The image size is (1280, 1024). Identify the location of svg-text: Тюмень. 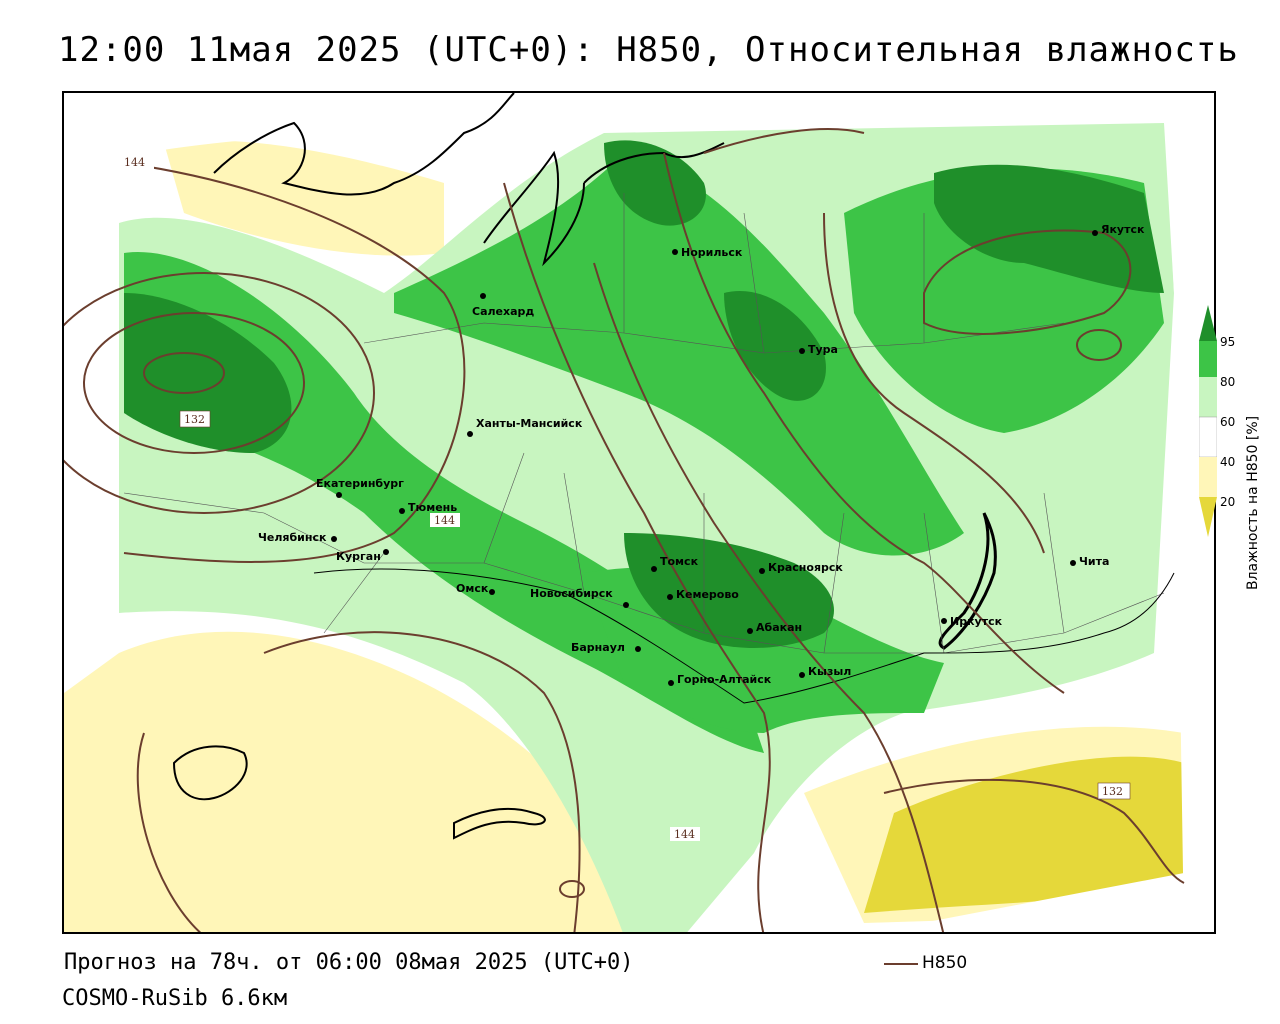
(432, 507).